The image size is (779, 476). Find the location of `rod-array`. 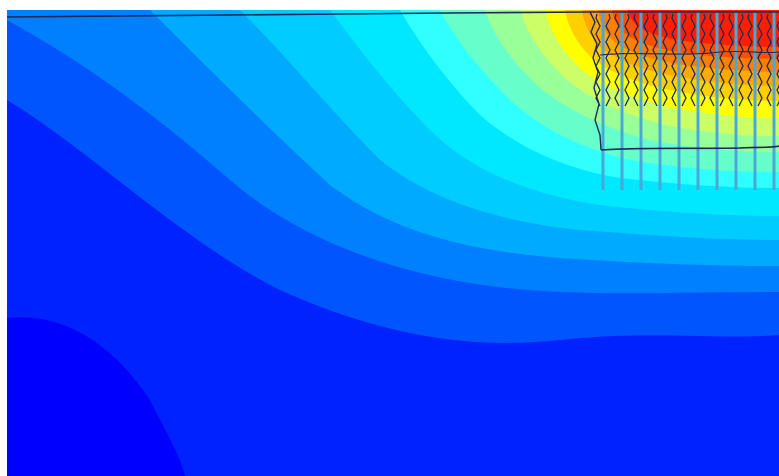

rod-array is located at coordinates (687, 101).